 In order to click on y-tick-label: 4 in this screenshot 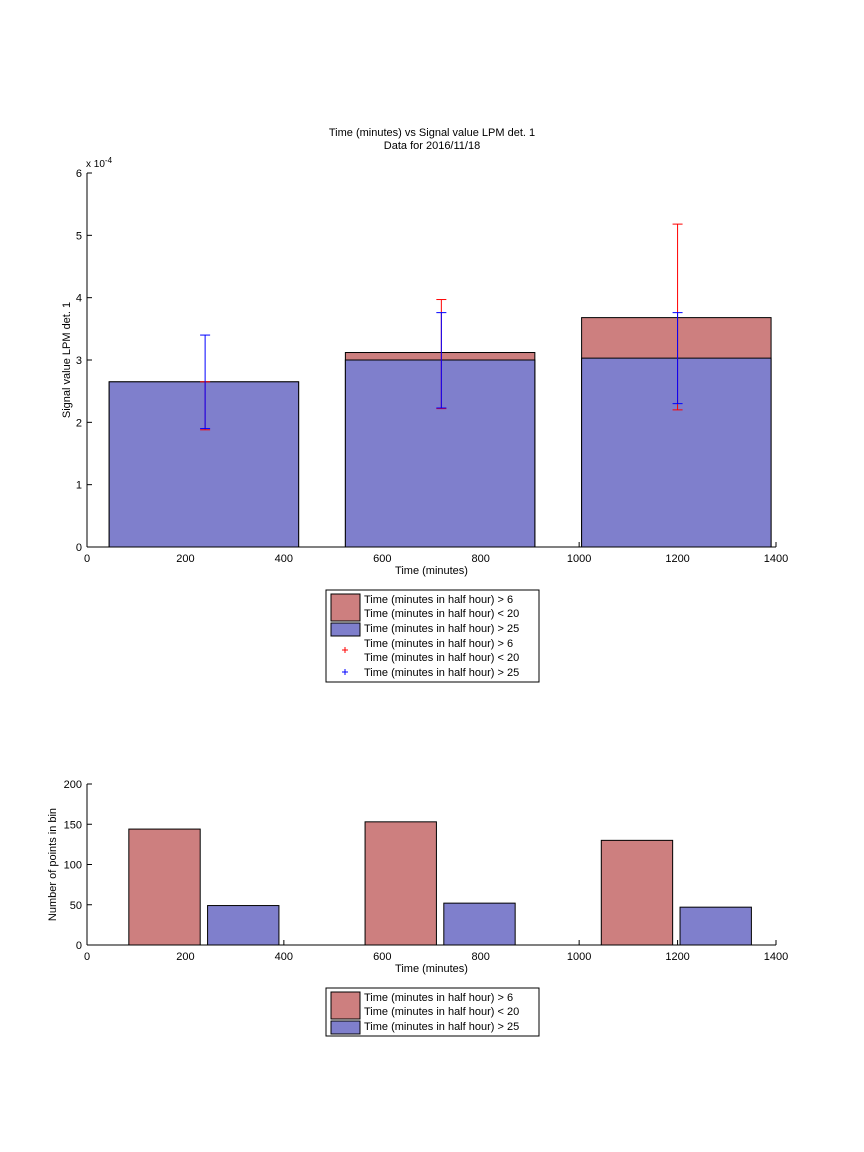, I will do `click(79, 299)`.